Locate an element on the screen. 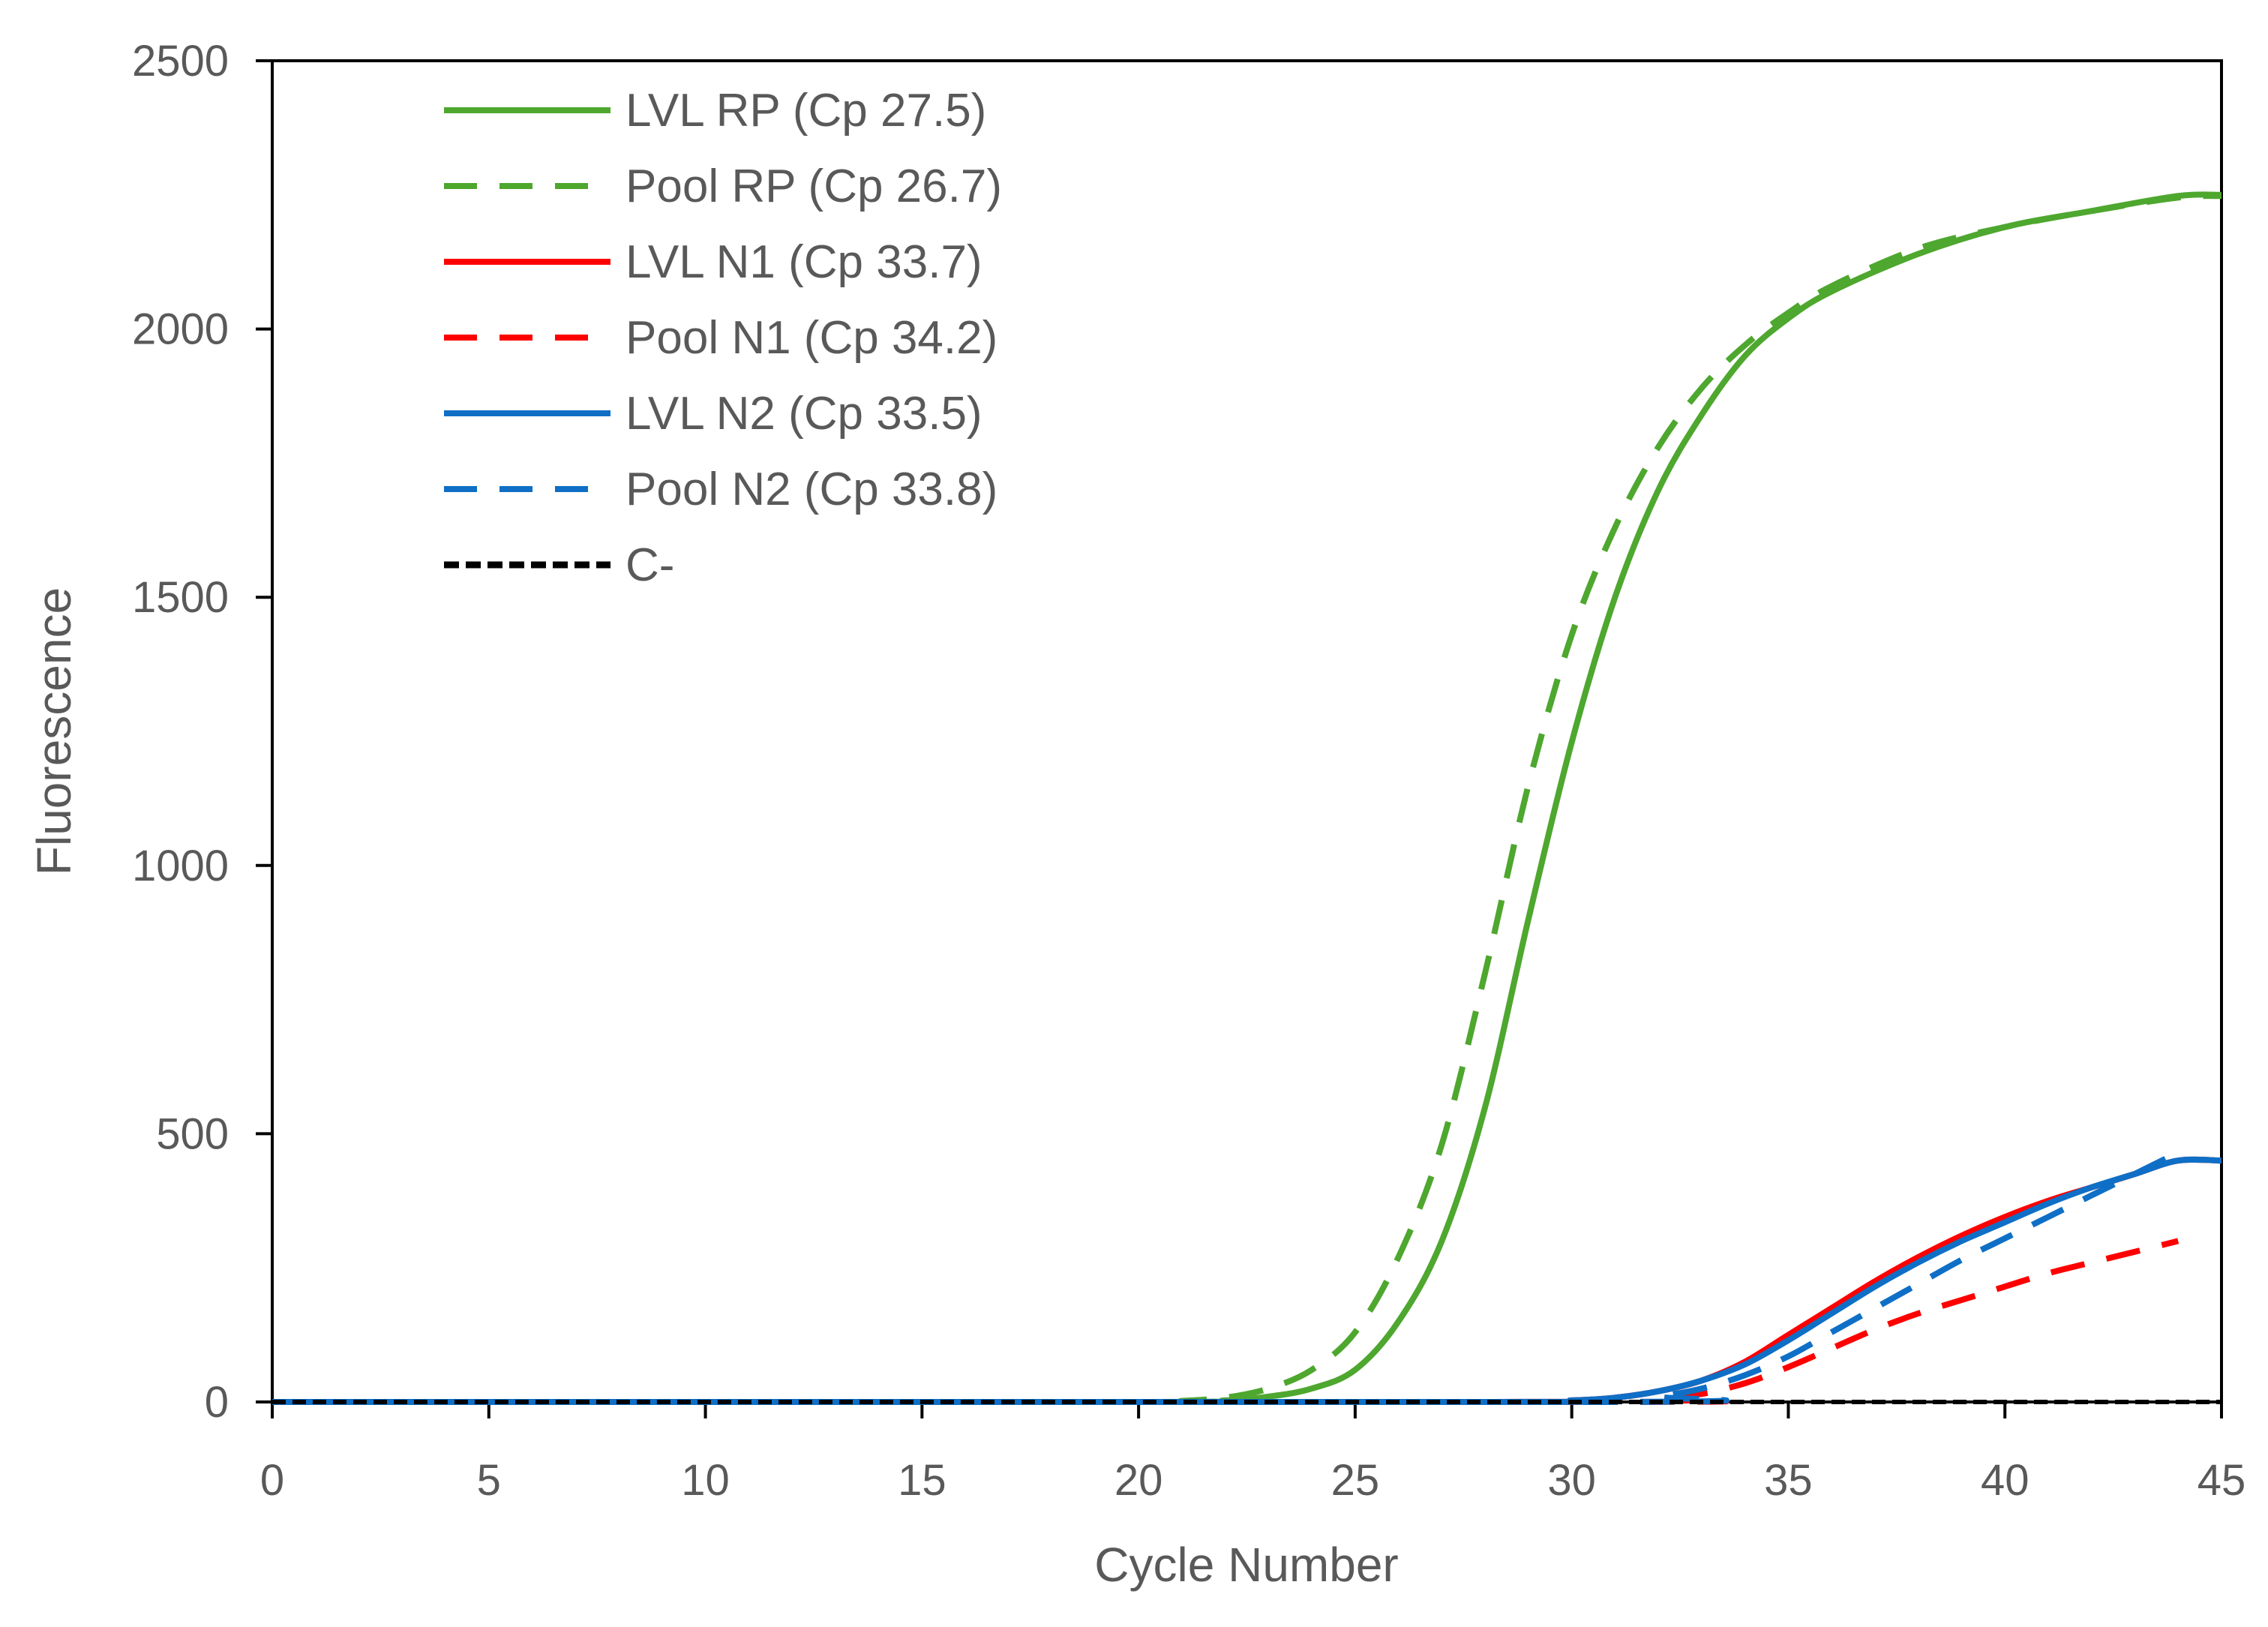  y-axis-ticks: 0 500 1000 1500 2000 2500 is located at coordinates (202, 732).